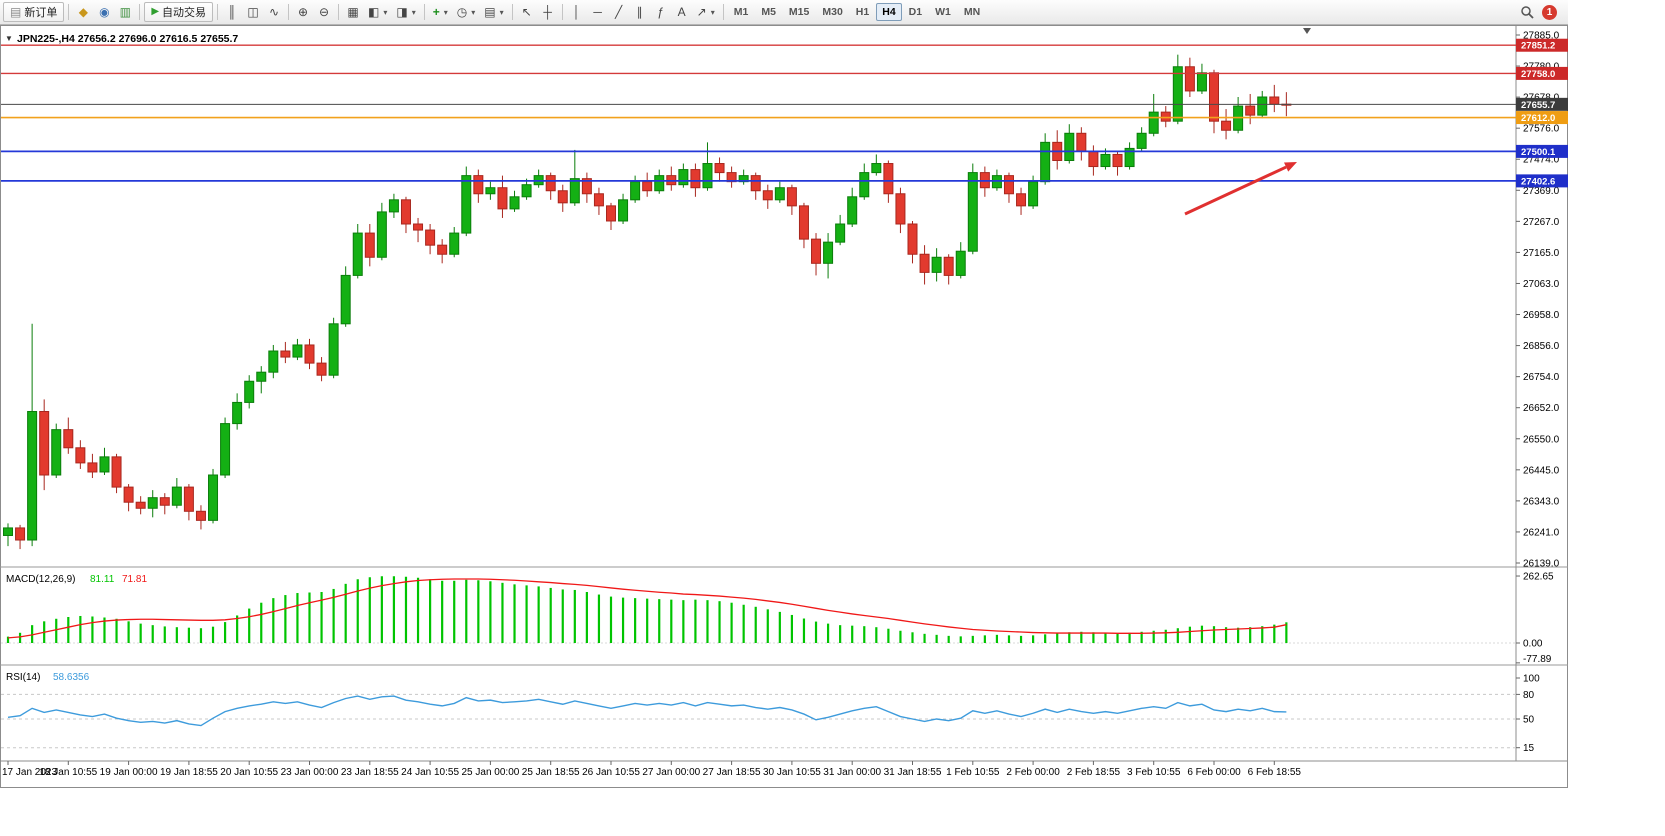  Describe the element at coordinates (889, 12) in the screenshot. I see `timeframe-button-h4: H4` at that location.